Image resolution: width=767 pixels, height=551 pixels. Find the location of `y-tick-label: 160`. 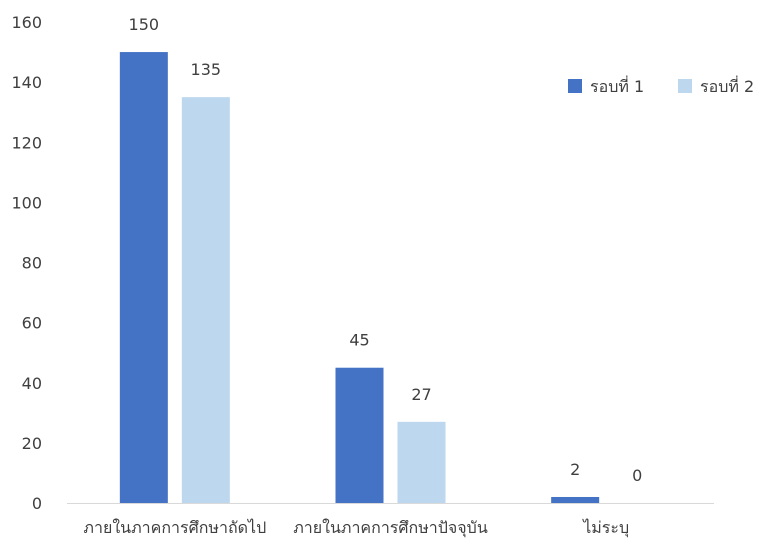

y-tick-label: 160 is located at coordinates (26, 22).